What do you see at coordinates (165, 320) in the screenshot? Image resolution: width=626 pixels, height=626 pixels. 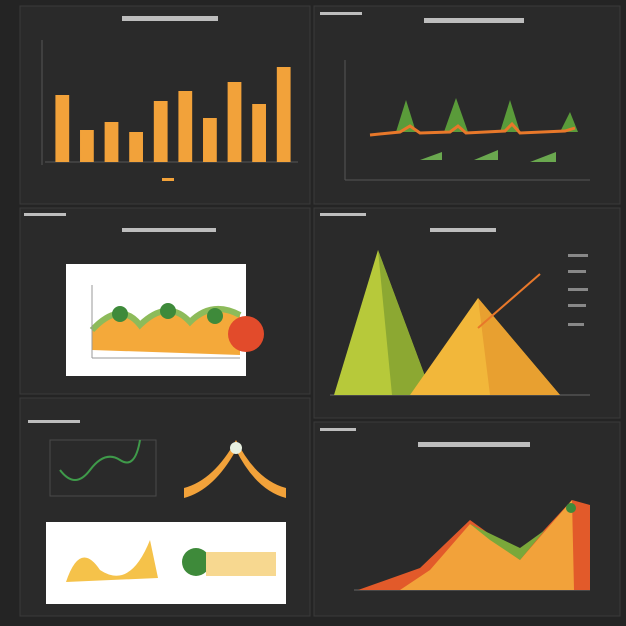 I see `area-card` at bounding box center [165, 320].